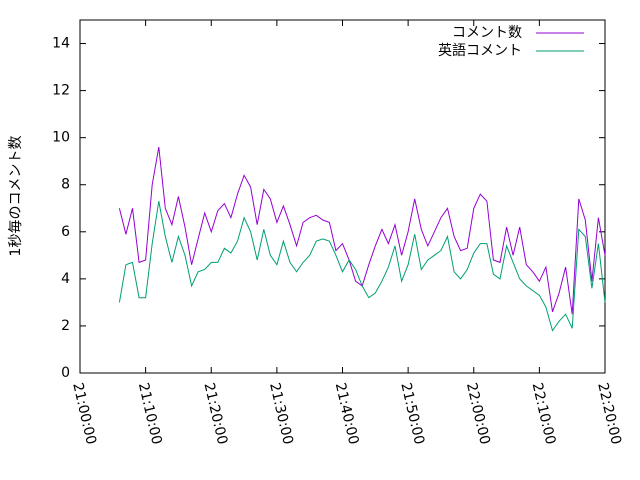 This screenshot has height=480, width=640. Describe the element at coordinates (65, 279) in the screenshot. I see `y-tick-label: 4` at that location.